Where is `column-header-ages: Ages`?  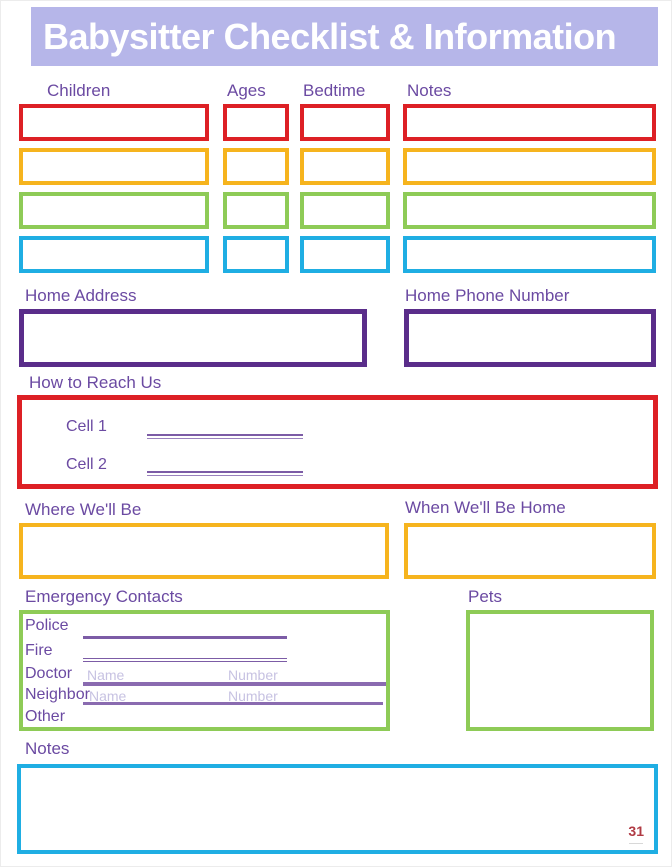
column-header-ages: Ages is located at coordinates (246, 90).